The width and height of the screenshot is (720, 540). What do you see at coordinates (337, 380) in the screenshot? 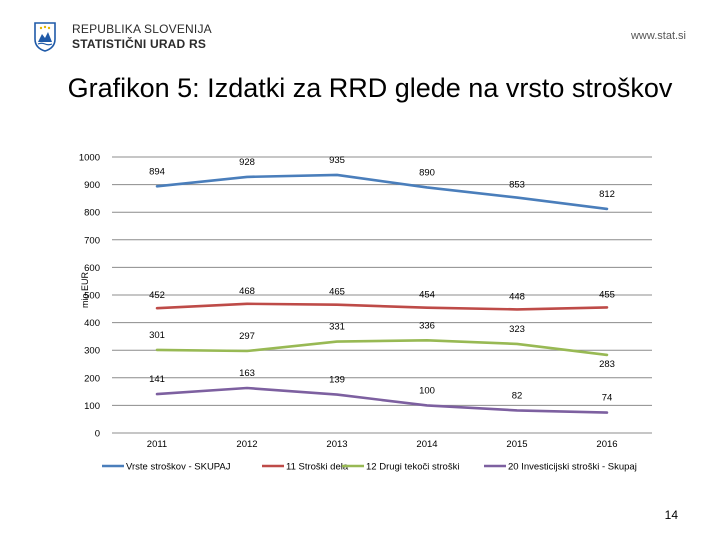
I see `data-label: 139` at bounding box center [337, 380].